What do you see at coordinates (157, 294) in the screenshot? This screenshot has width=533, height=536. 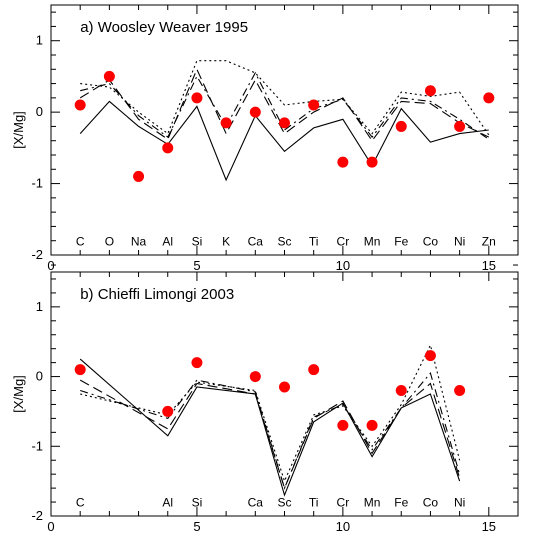 I see `panel-title: b) Chieffi Limongi 2003` at bounding box center [157, 294].